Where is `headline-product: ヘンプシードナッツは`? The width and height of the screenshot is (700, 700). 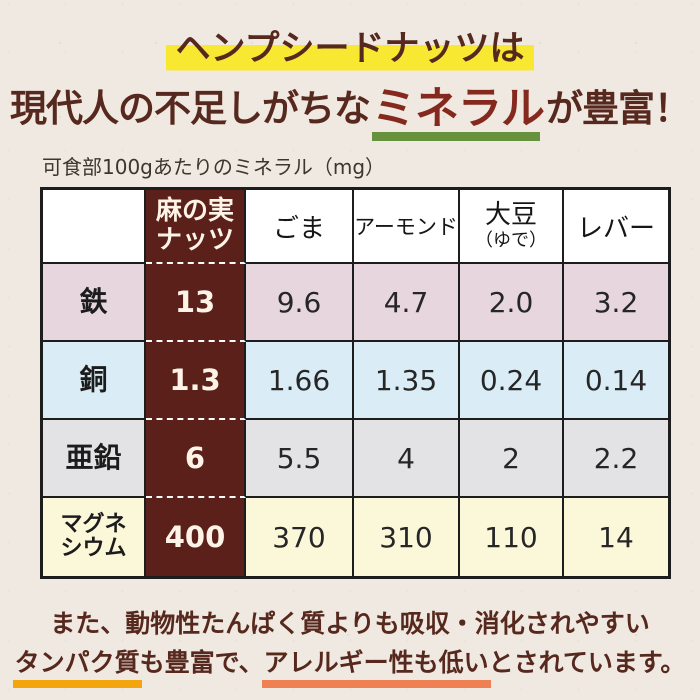
headline-product: ヘンプシードナッツは is located at coordinates (350, 46).